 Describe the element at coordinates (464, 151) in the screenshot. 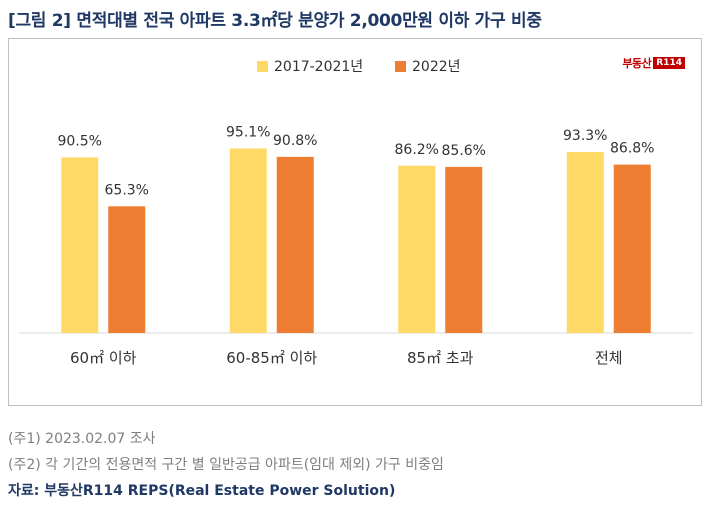

I see `data-label: 85.6%` at that location.